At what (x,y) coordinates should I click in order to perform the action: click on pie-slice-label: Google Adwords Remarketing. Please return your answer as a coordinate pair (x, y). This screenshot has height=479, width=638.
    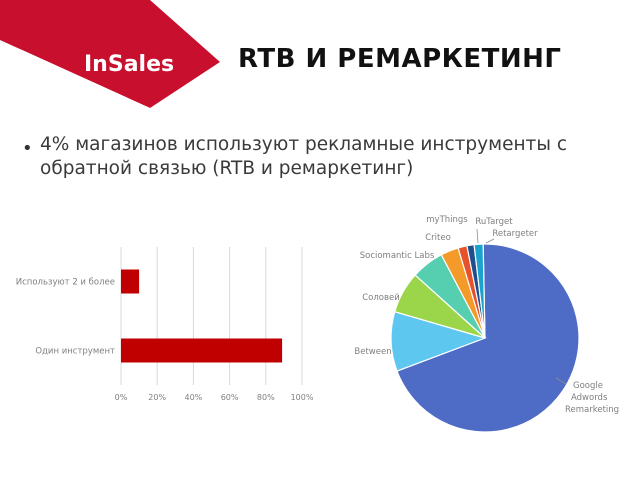
    Looking at the image, I should click on (592, 398).